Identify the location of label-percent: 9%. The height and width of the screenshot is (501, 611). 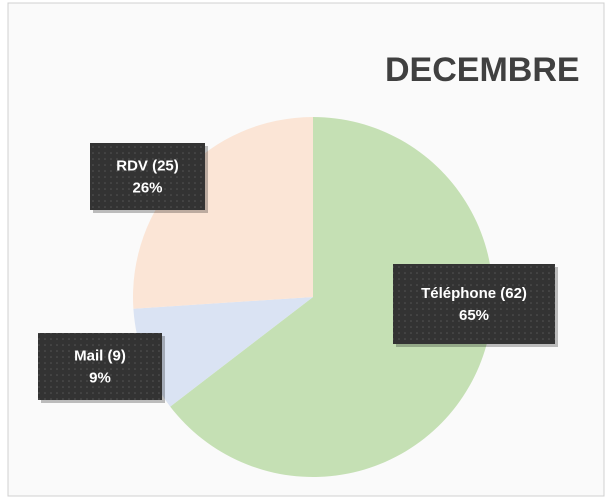
(100, 378).